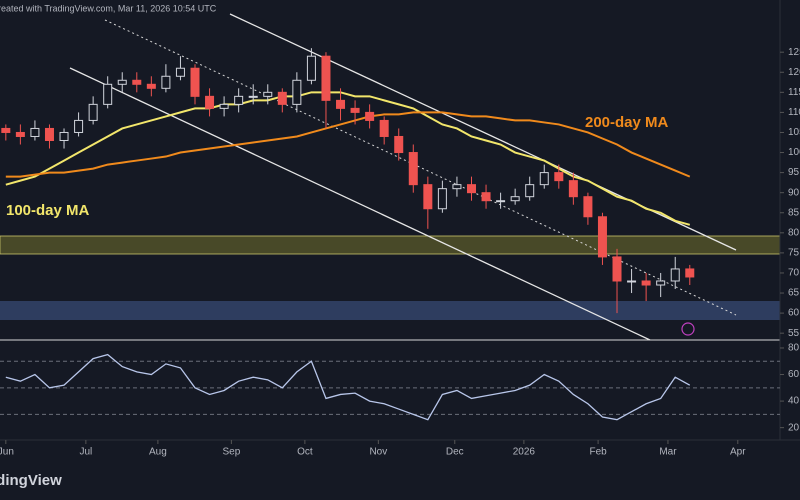 The width and height of the screenshot is (800, 500). I want to click on x-tick-label: Aug, so click(158, 452).